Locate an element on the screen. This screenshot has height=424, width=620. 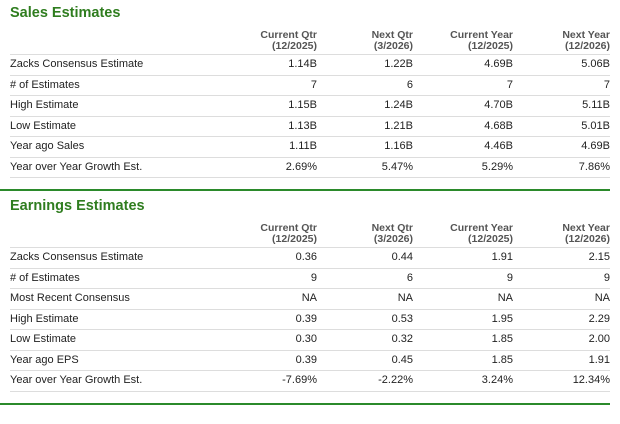
cell: 4.70B is located at coordinates (463, 105).